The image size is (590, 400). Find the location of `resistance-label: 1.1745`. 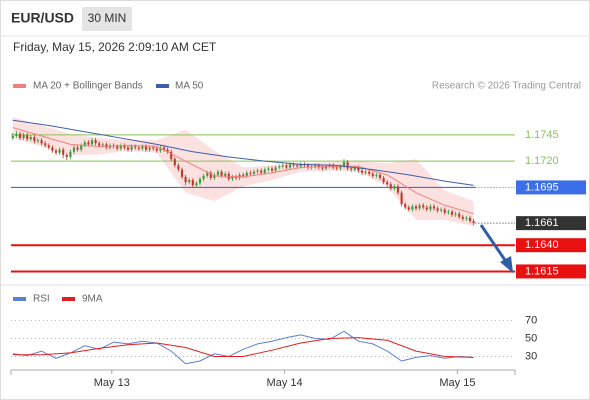

resistance-label: 1.1745 is located at coordinates (542, 135).